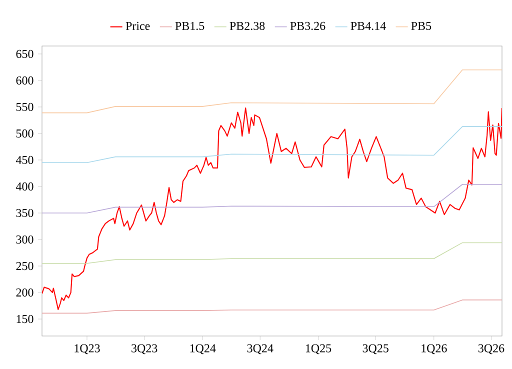  Describe the element at coordinates (25, 160) in the screenshot. I see `y-tick-label: 450` at that location.